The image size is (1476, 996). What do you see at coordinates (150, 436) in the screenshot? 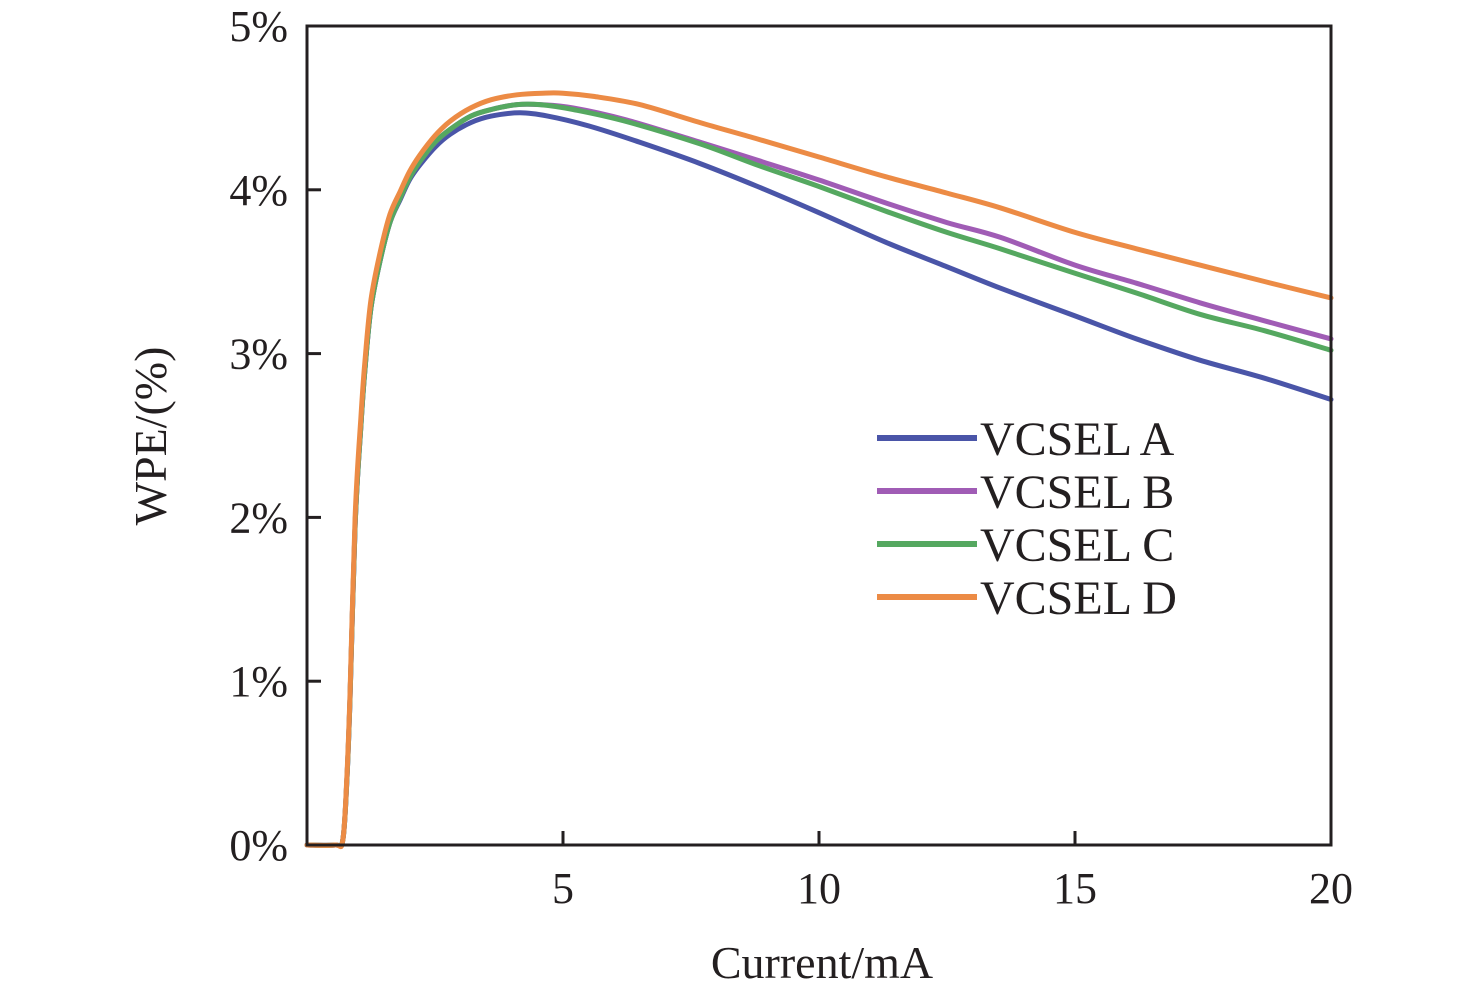
I see `y-axis-title: WPE/(%)` at bounding box center [150, 436].